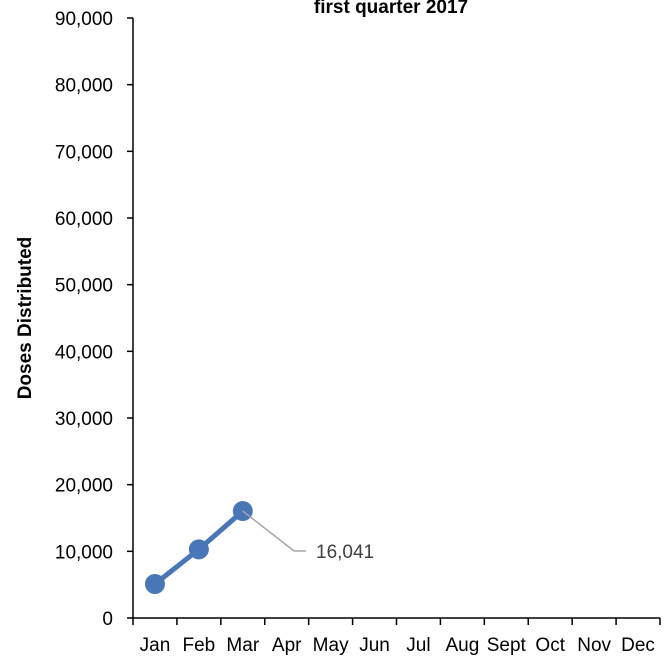  Describe the element at coordinates (287, 645) in the screenshot. I see `x-tick-label: Apr` at that location.